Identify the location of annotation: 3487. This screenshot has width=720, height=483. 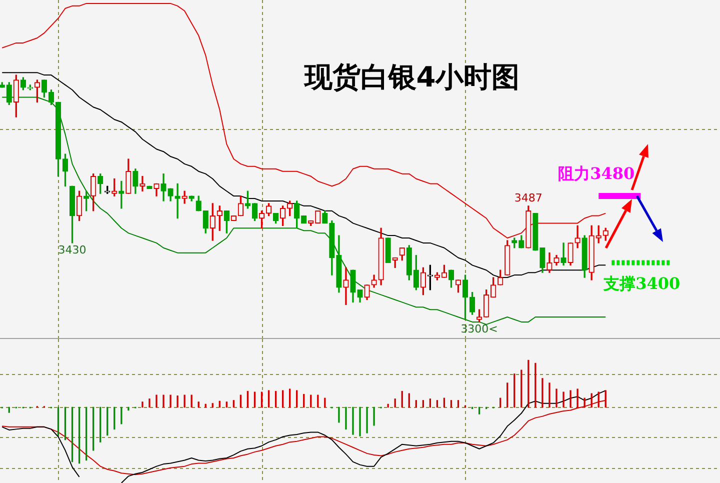
(528, 197).